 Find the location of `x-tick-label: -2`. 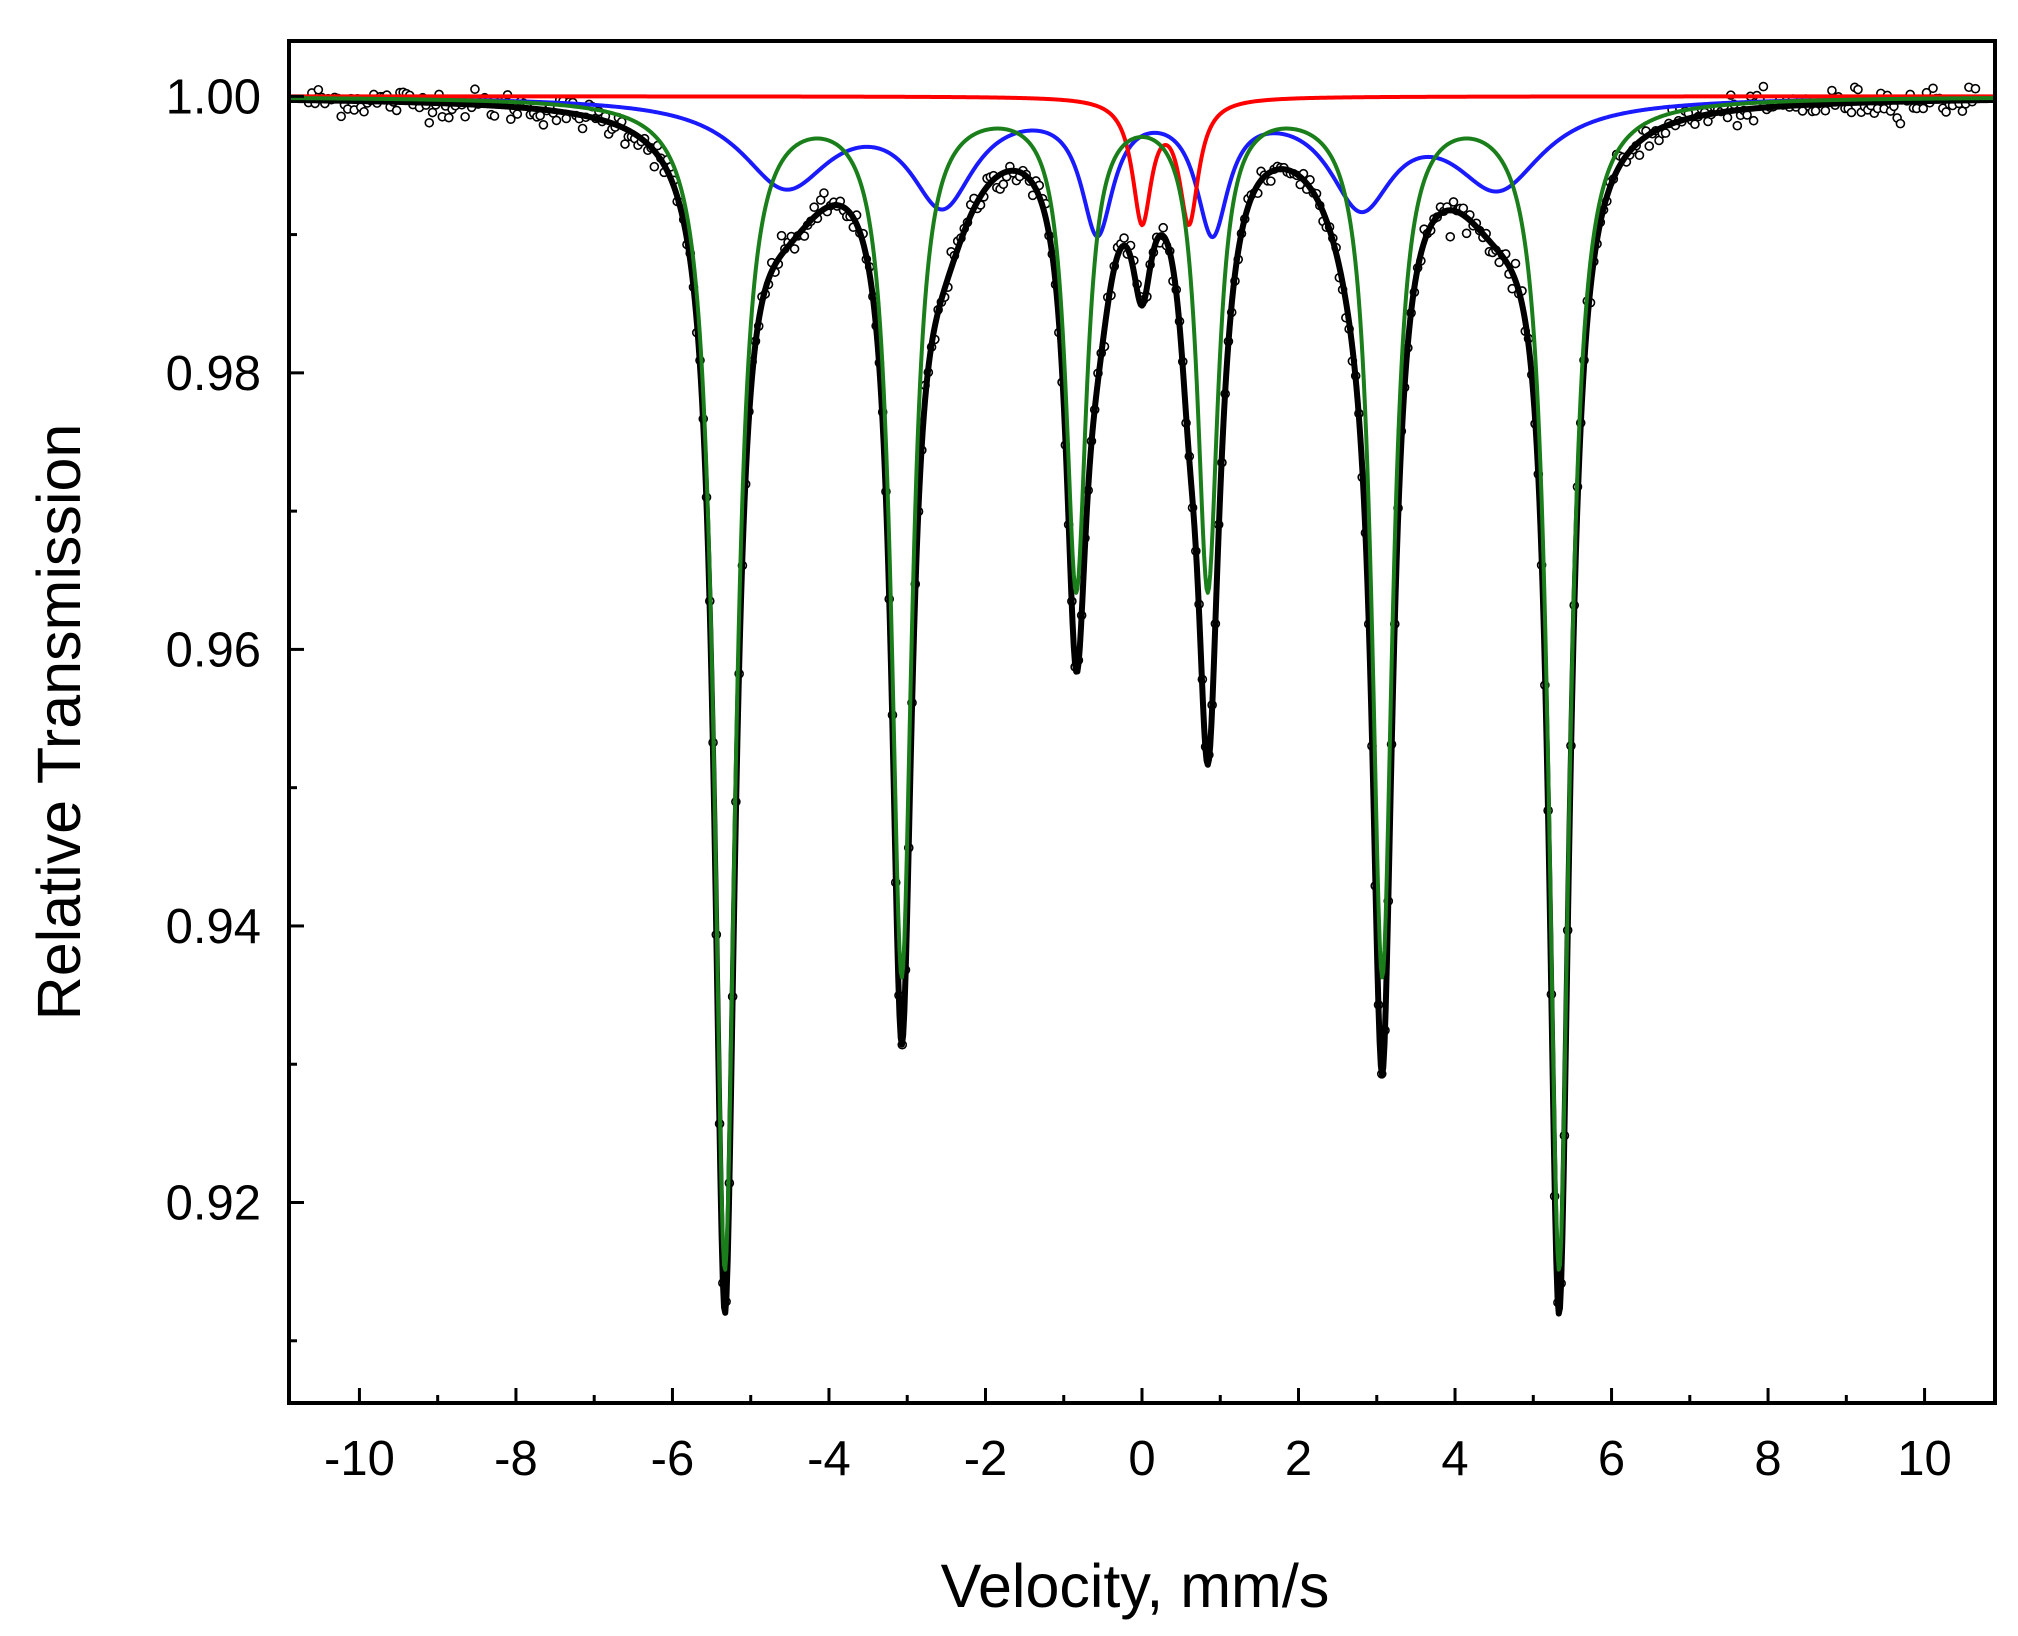

x-tick-label: -2 is located at coordinates (986, 1459).